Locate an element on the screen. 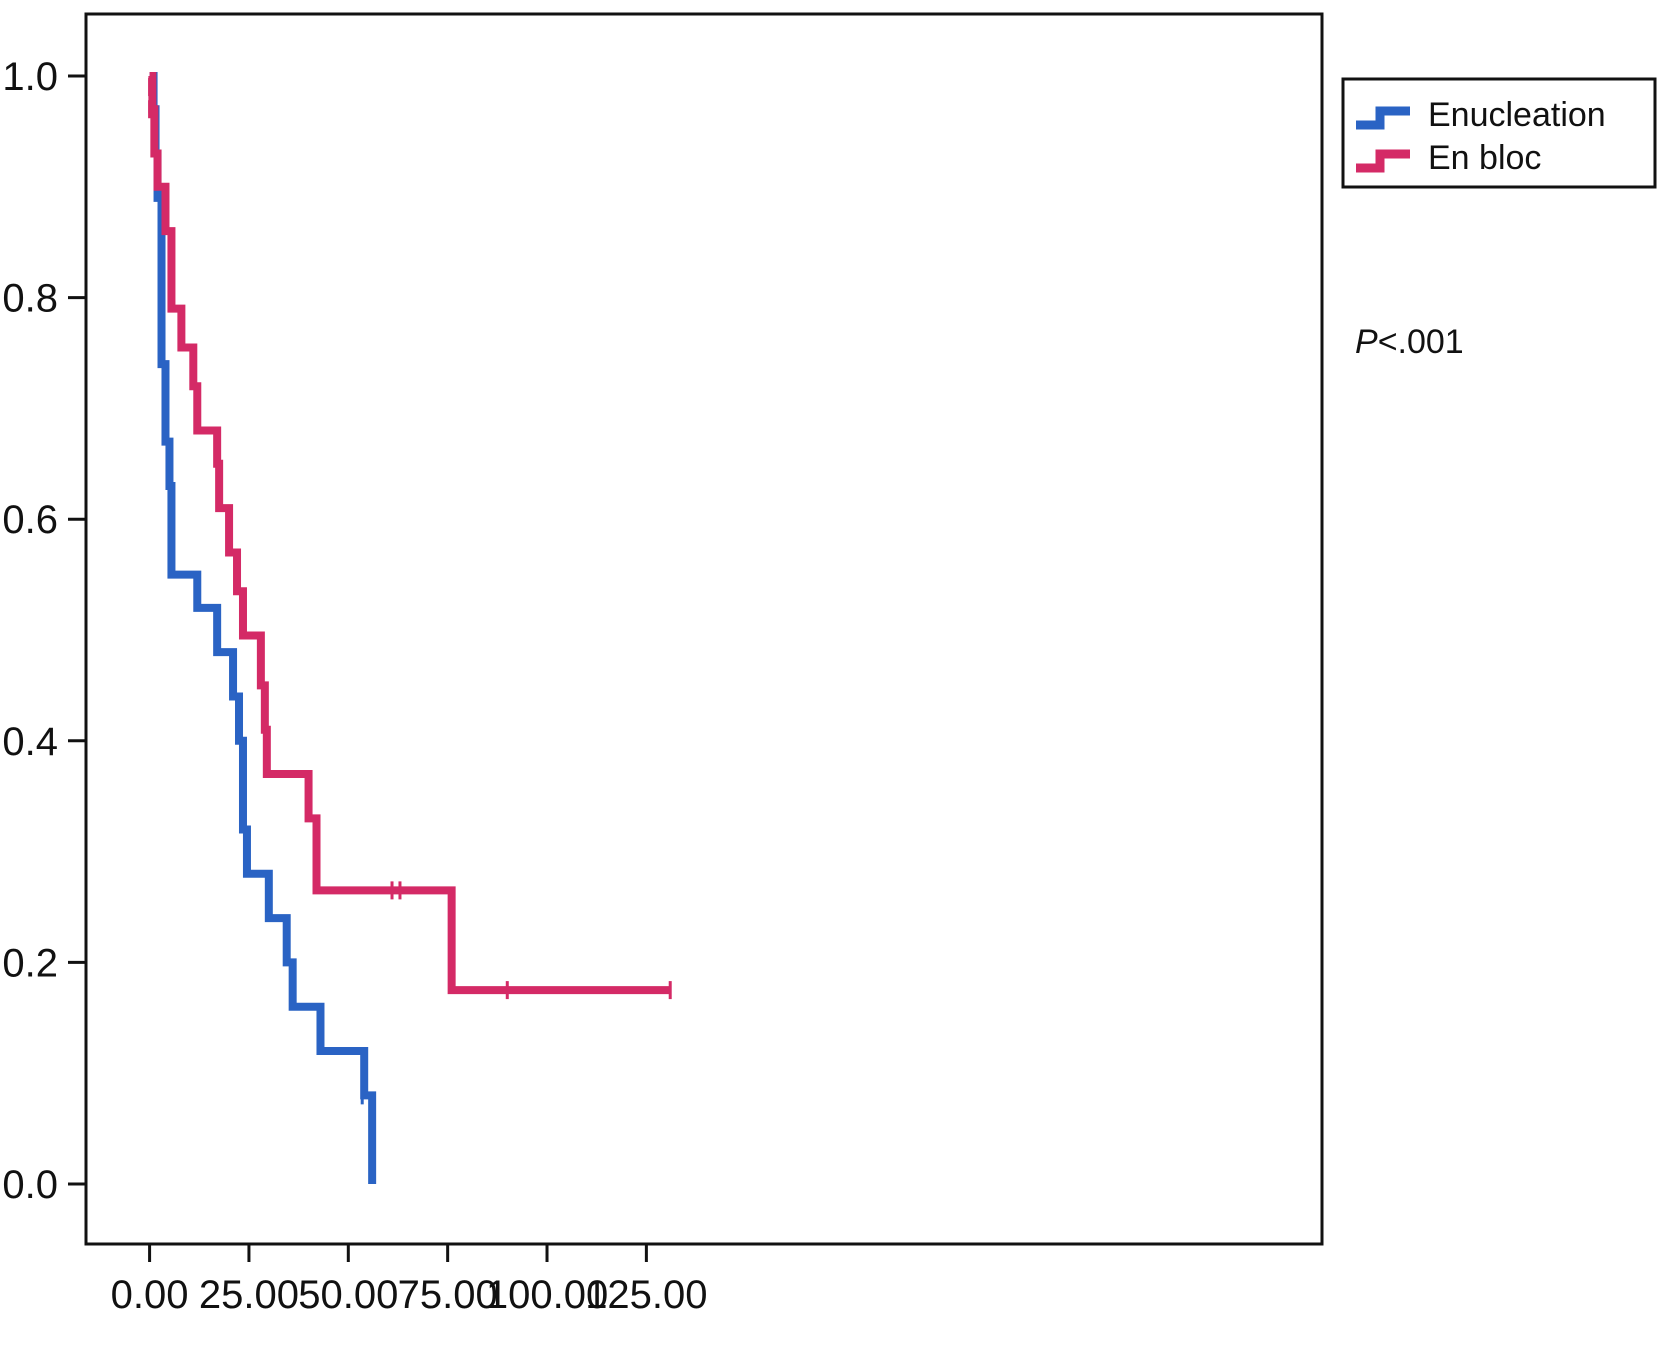 This screenshot has width=1659, height=1363. legend-box is located at coordinates (1499, 133).